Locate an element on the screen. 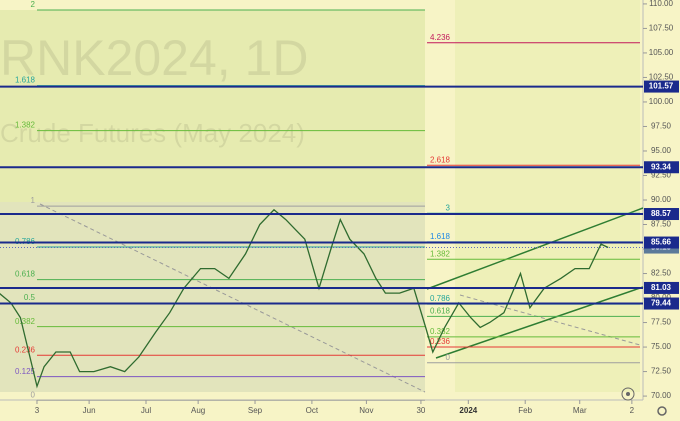  fib-label: 0.125 is located at coordinates (25, 371).